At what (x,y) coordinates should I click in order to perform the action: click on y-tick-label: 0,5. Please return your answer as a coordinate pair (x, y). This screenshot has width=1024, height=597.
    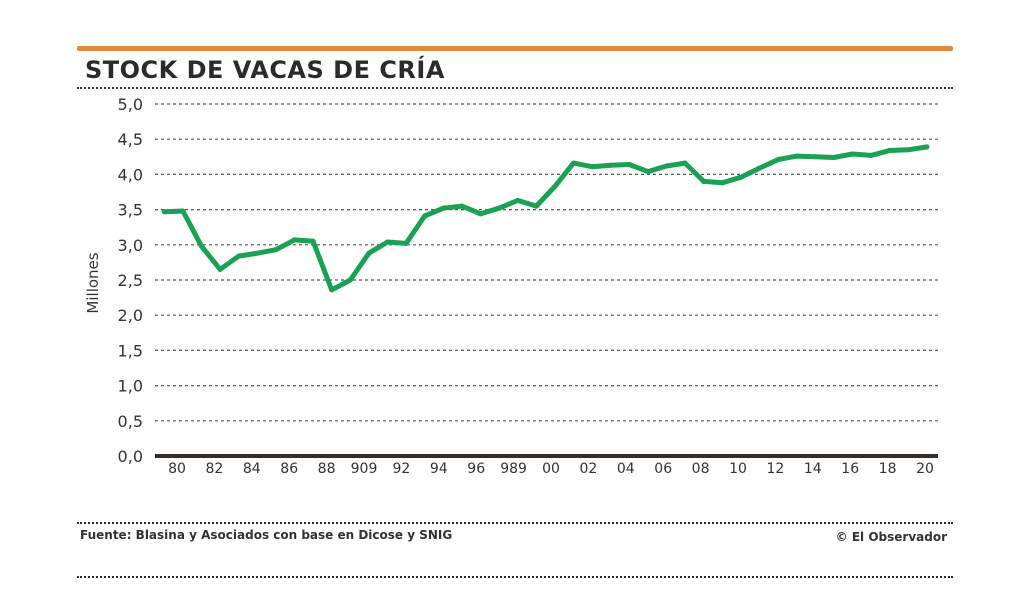
    Looking at the image, I should click on (130, 421).